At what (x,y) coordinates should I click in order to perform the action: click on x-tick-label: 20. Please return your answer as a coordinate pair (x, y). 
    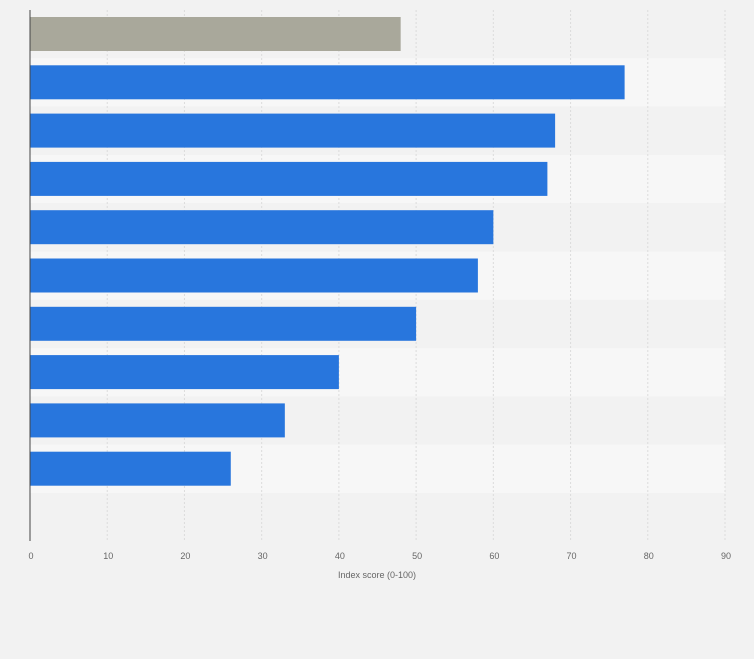
    Looking at the image, I should click on (185, 556).